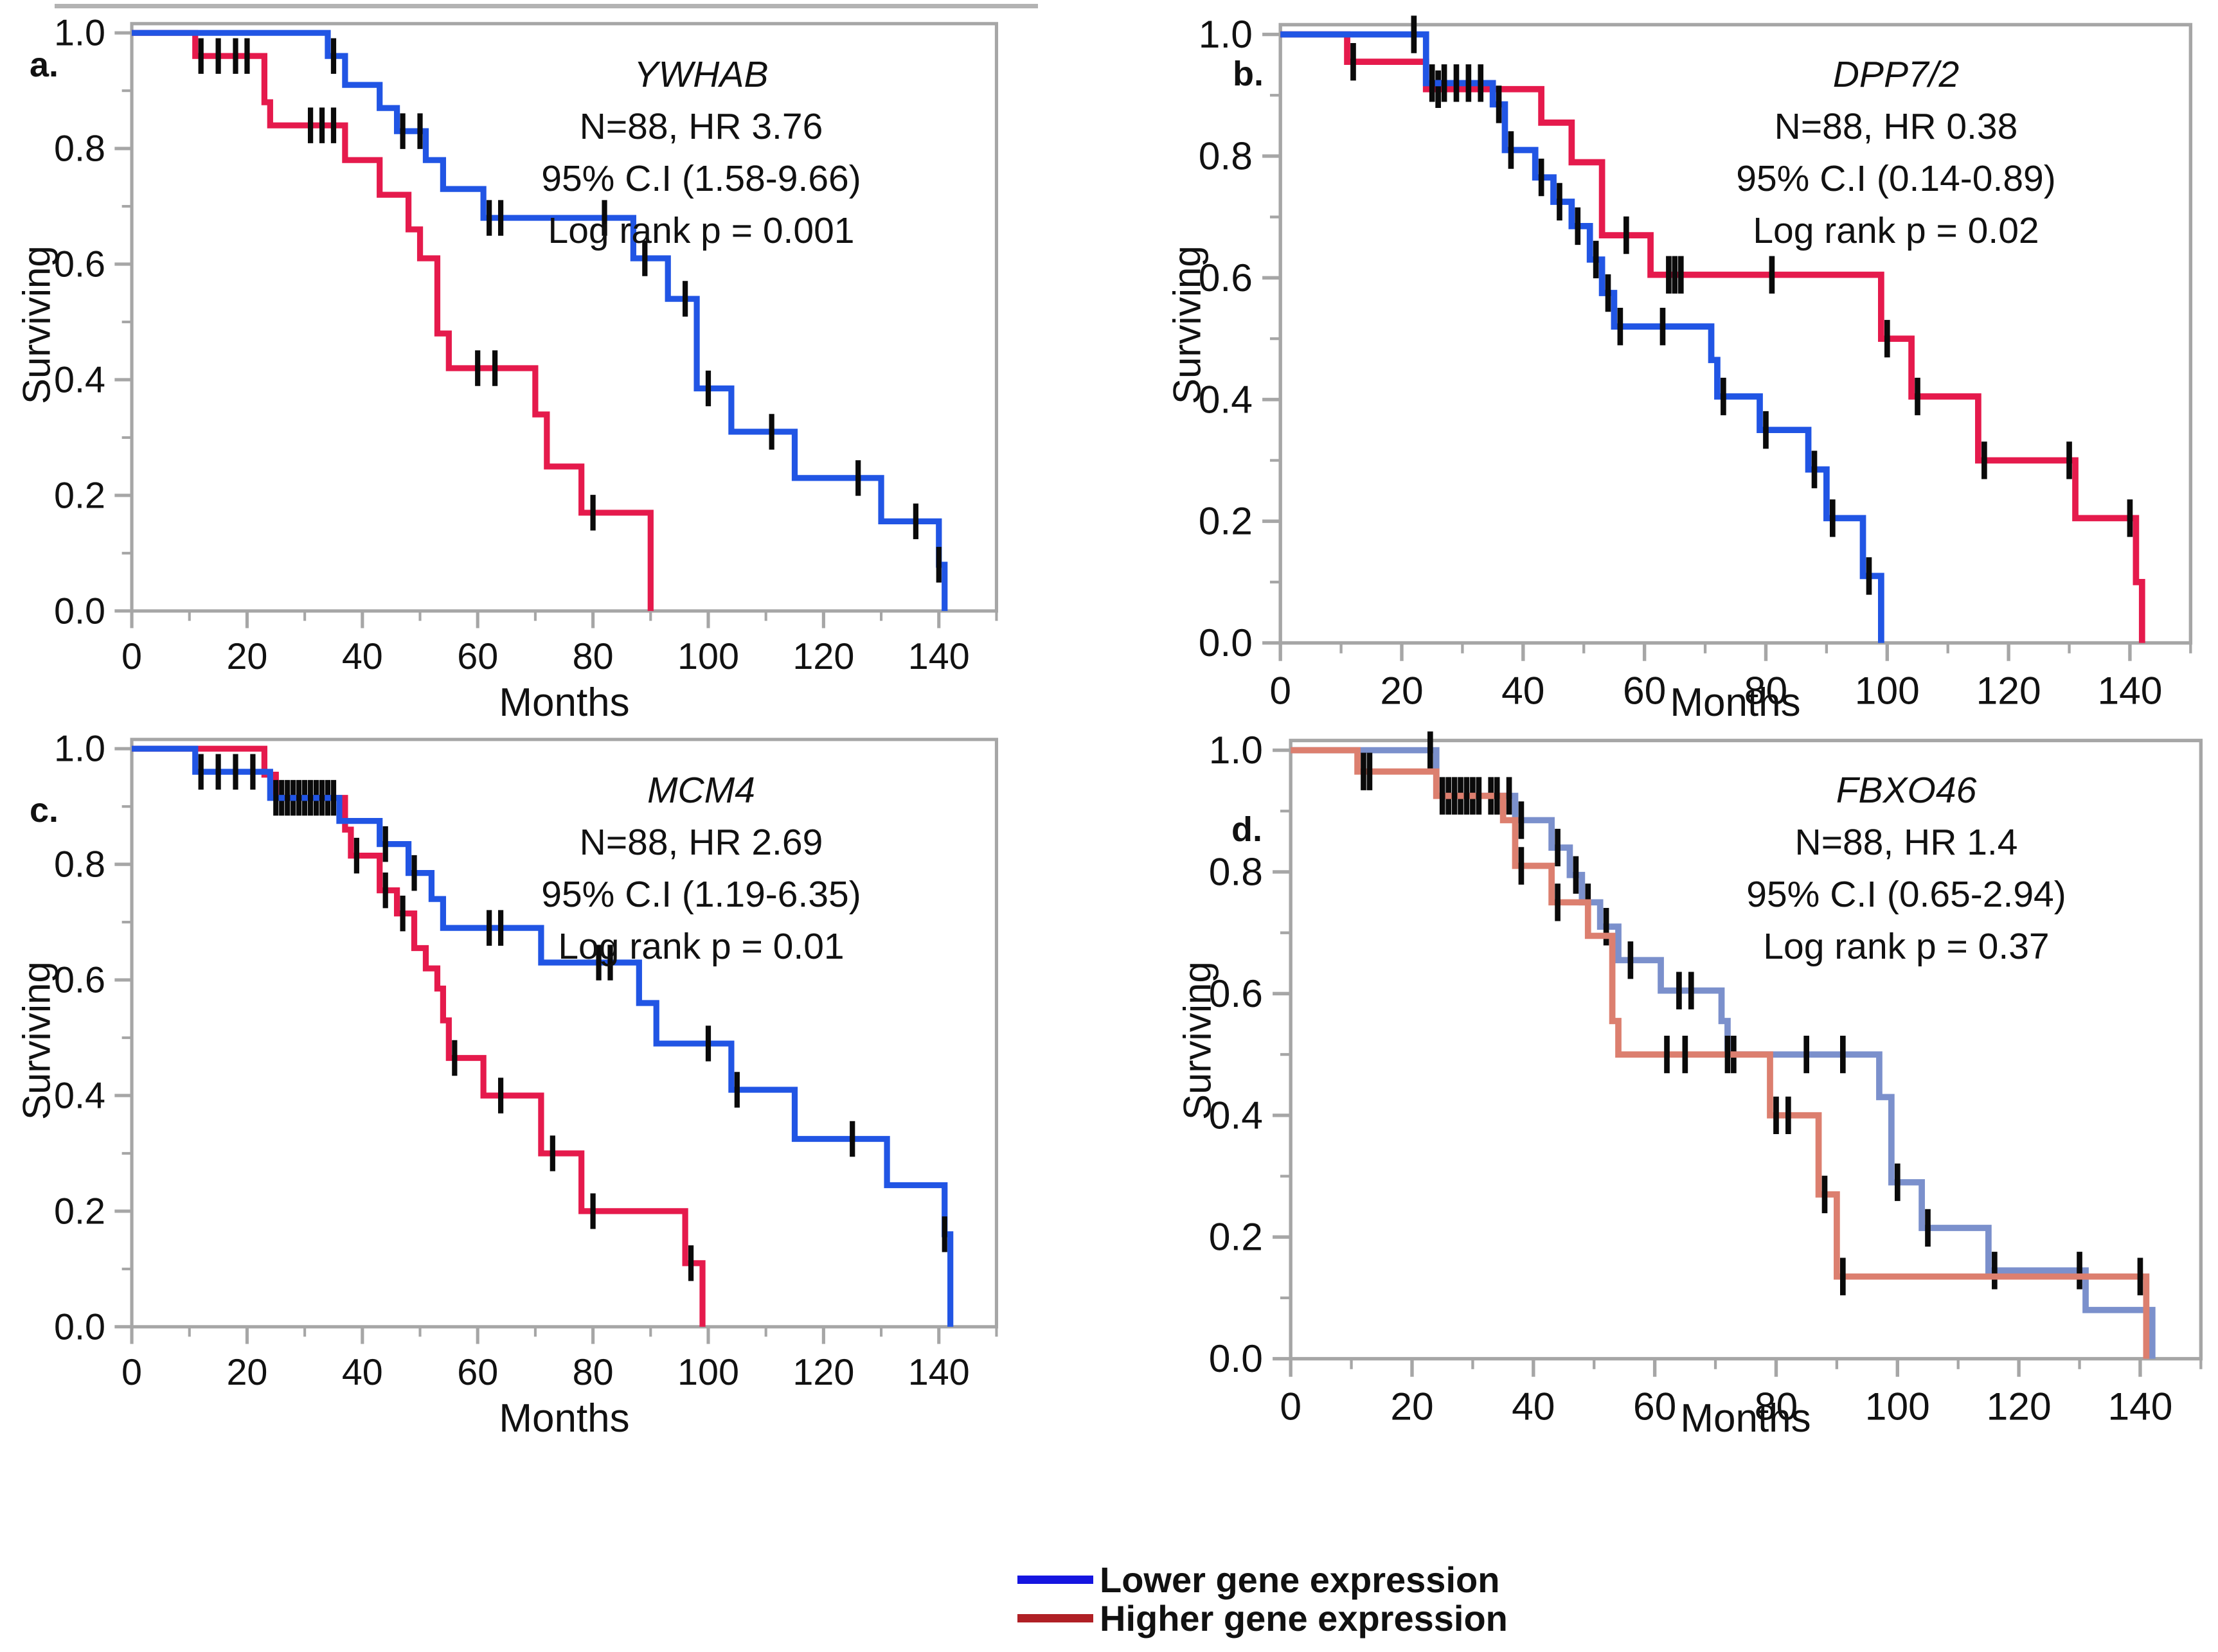  Describe the element at coordinates (1248, 74) in the screenshot. I see `panel-letter: b.` at that location.